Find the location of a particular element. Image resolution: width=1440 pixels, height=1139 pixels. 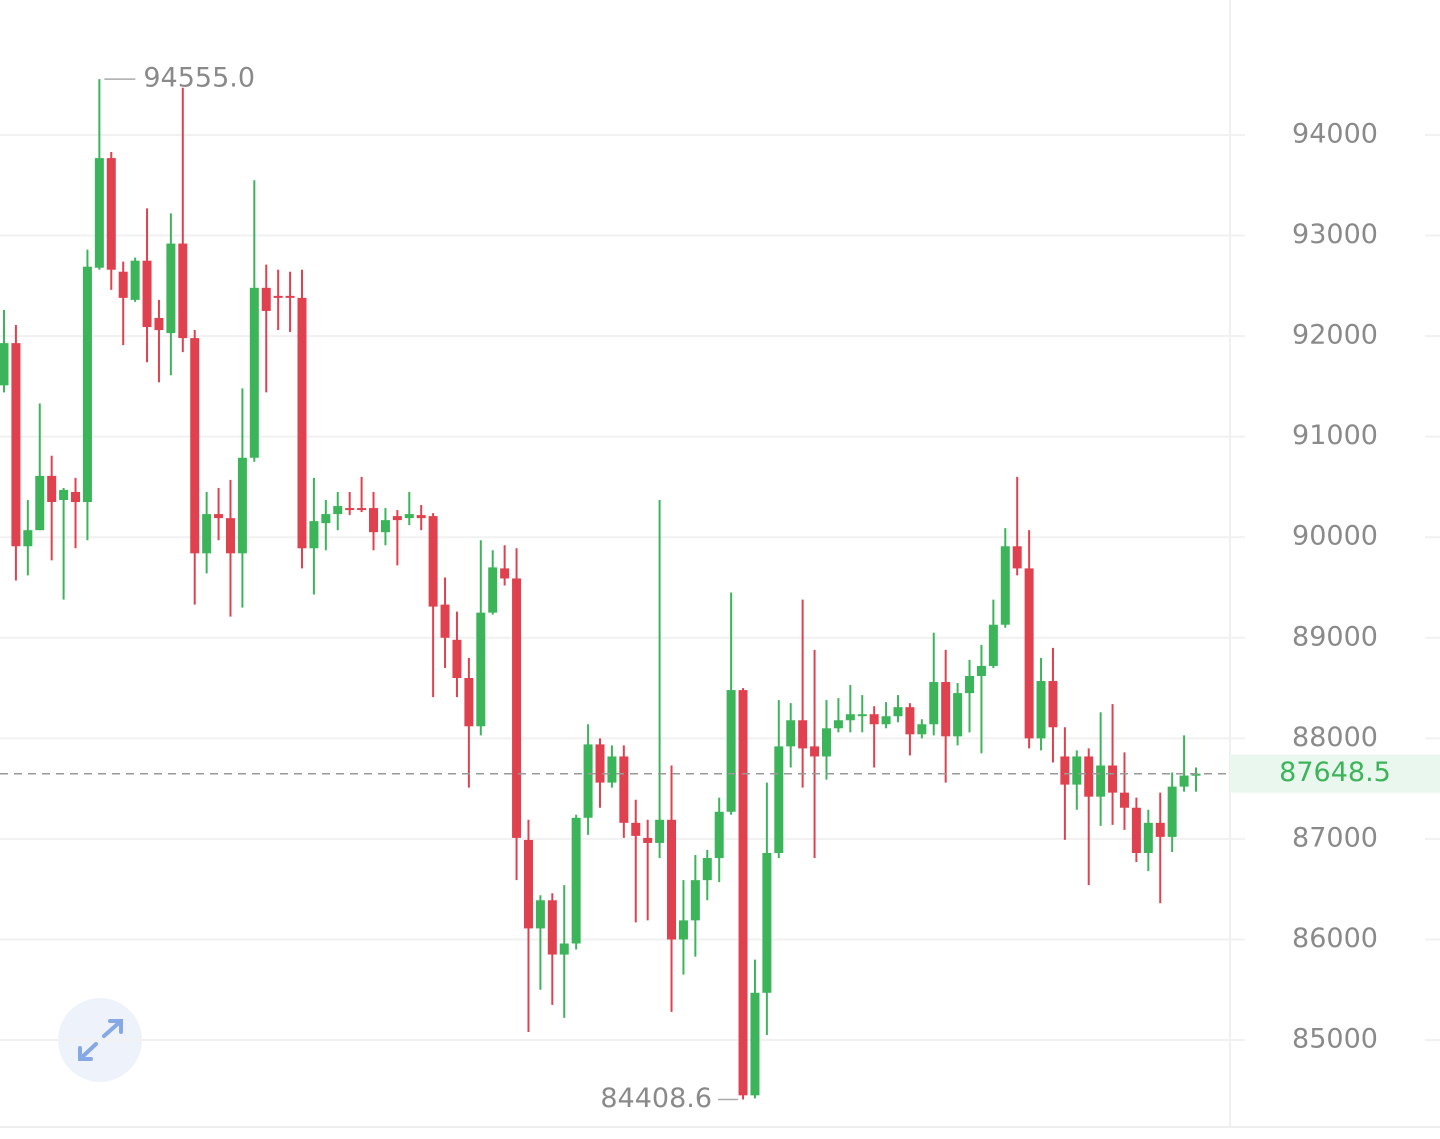

y-tick-label: 87000 is located at coordinates (1335, 837).